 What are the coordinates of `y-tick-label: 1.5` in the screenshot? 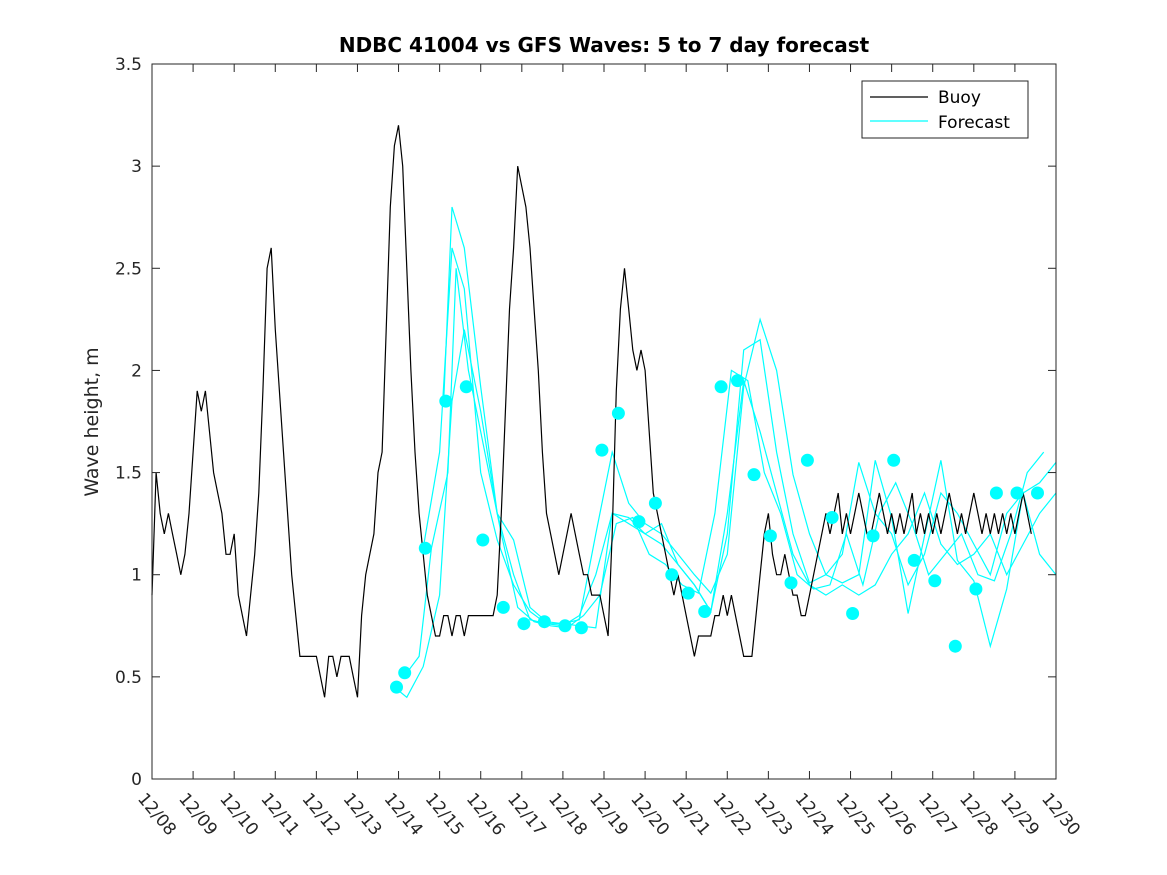 It's located at (128, 474).